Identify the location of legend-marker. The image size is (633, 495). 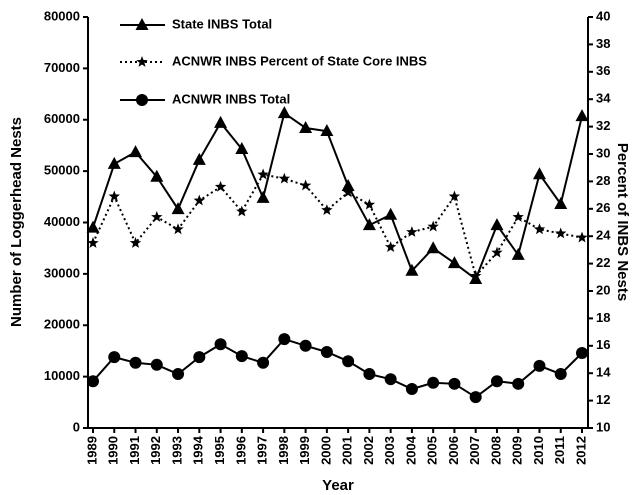
(142, 24).